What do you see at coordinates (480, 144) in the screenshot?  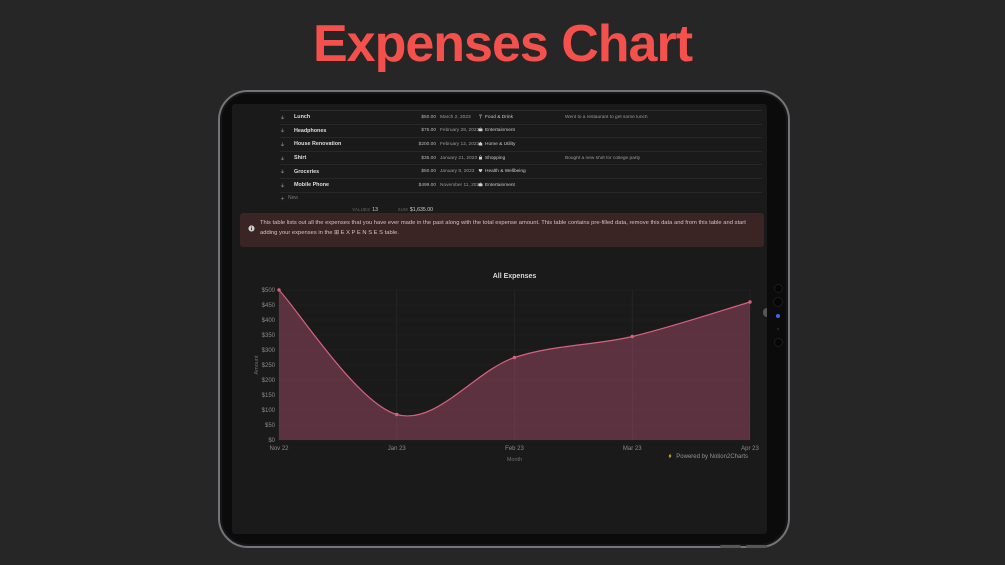 I see `house-icon` at bounding box center [480, 144].